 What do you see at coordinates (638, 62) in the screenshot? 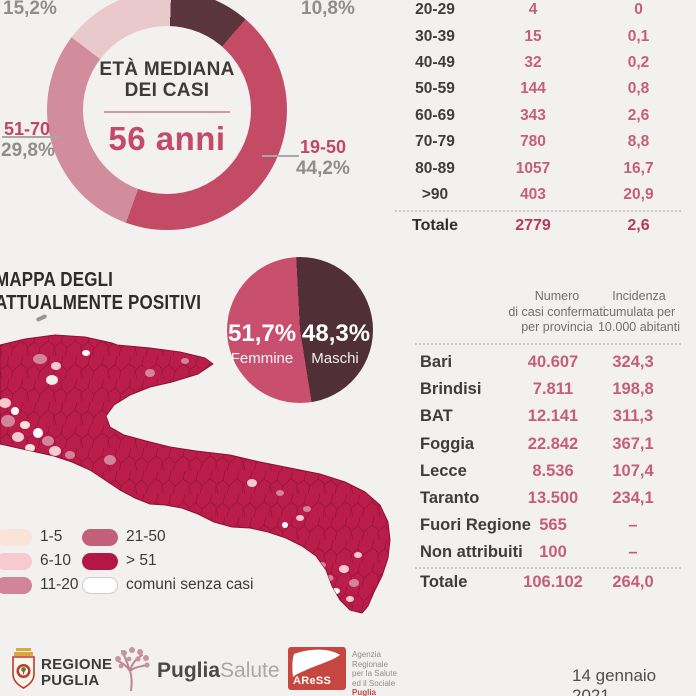
I see `age-incidence-cell: 0,2` at bounding box center [638, 62].